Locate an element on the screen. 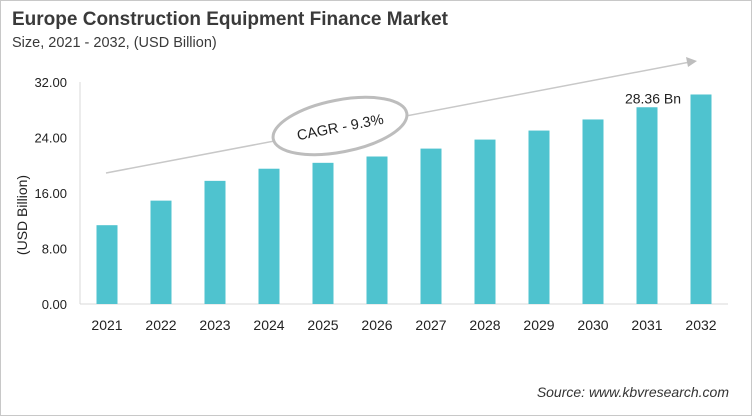 Image resolution: width=752 pixels, height=416 pixels. bar-2025 is located at coordinates (323, 233).